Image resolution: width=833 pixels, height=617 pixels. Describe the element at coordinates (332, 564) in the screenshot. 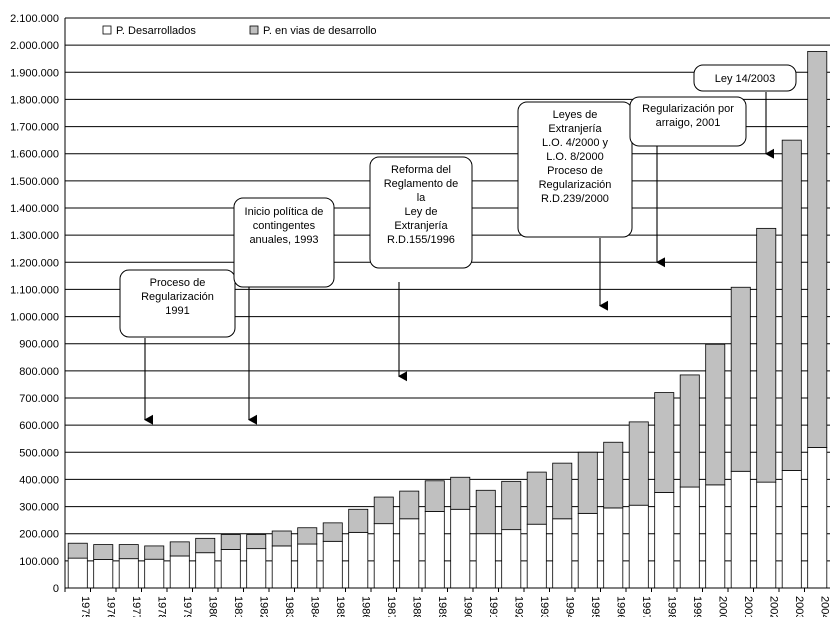

I see `bar-desarrollados-1985` at that location.